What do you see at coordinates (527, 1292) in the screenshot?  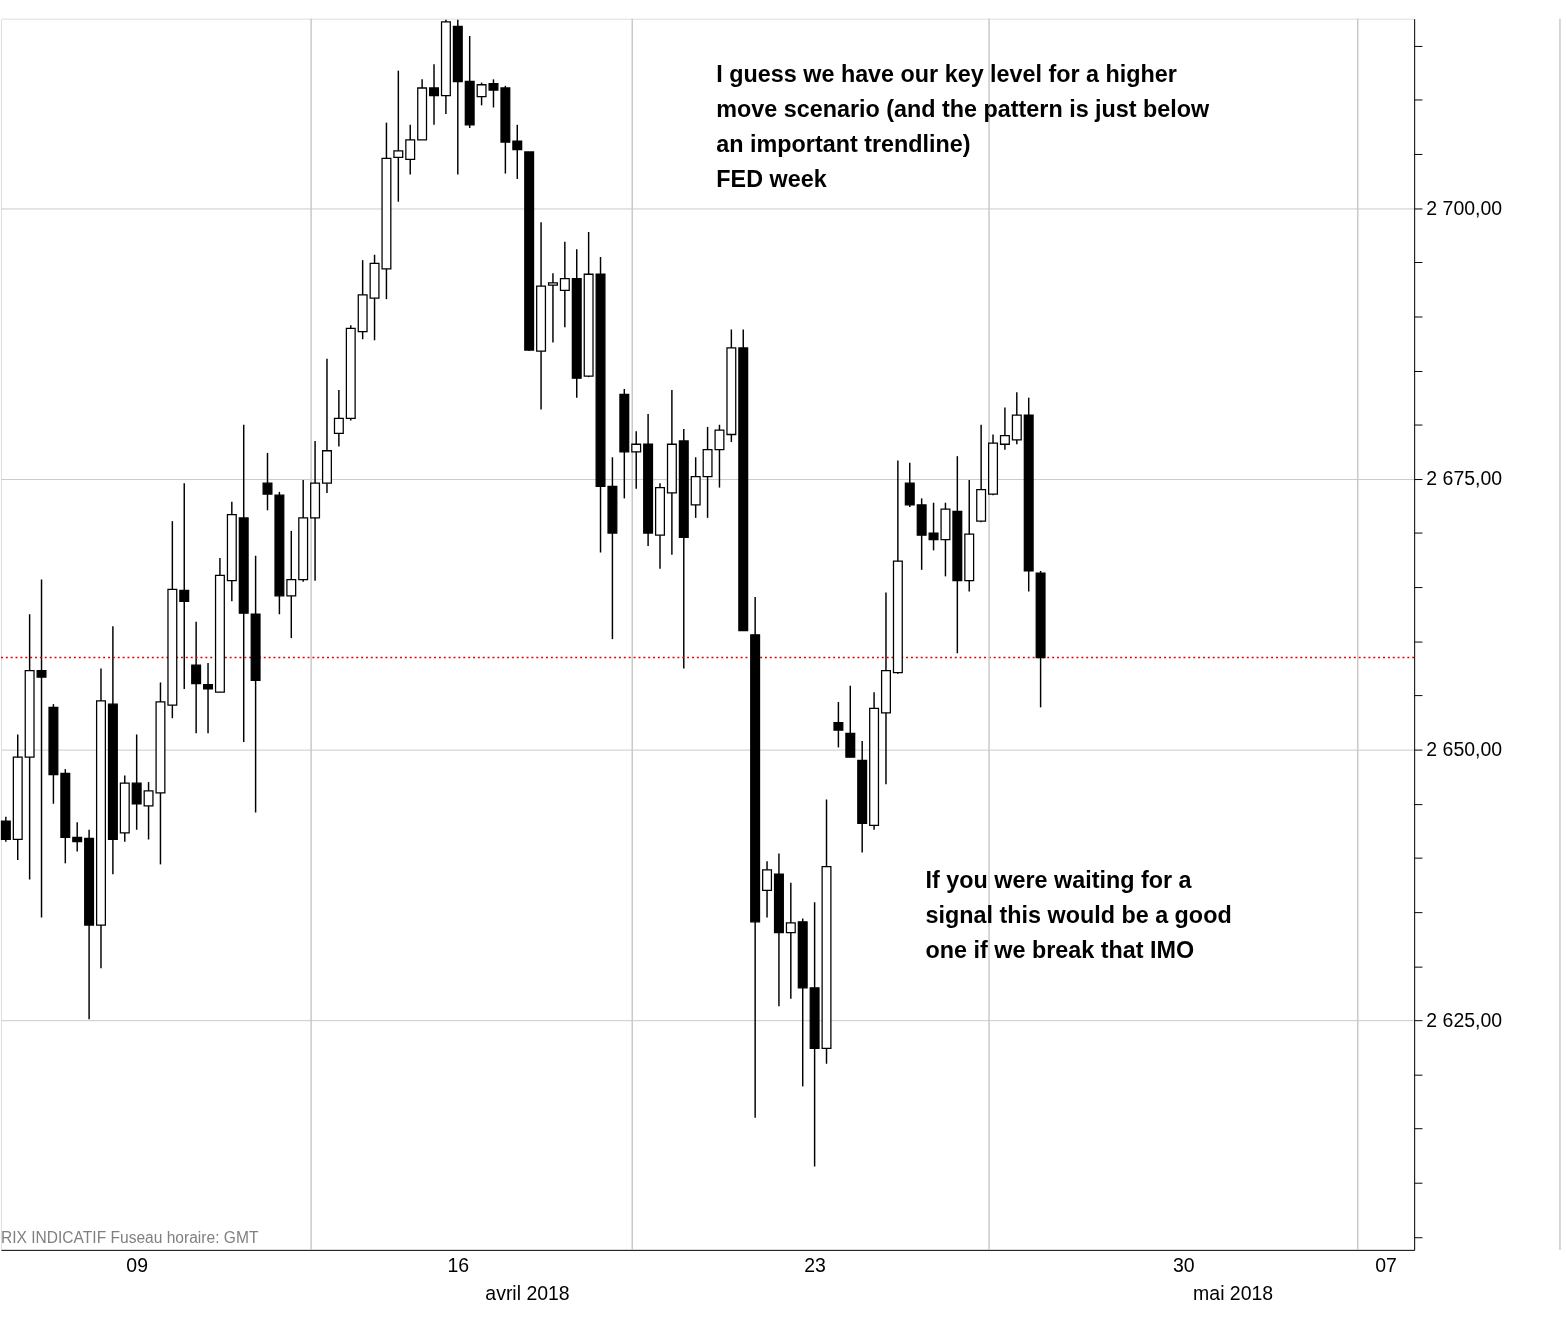 I see `text: avril 2018` at bounding box center [527, 1292].